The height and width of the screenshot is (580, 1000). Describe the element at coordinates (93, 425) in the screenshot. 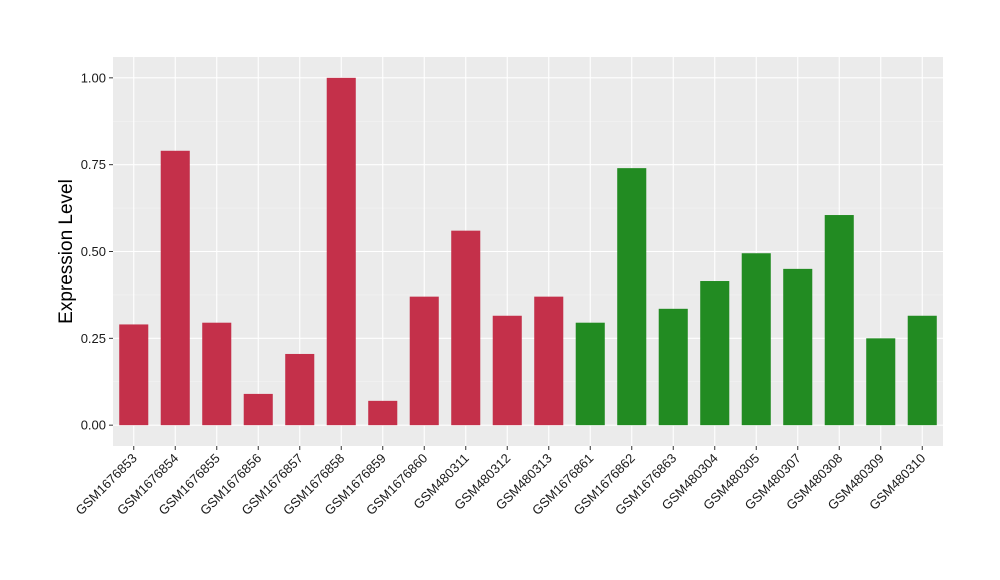

I see `y-tick-label: 0.00` at that location.